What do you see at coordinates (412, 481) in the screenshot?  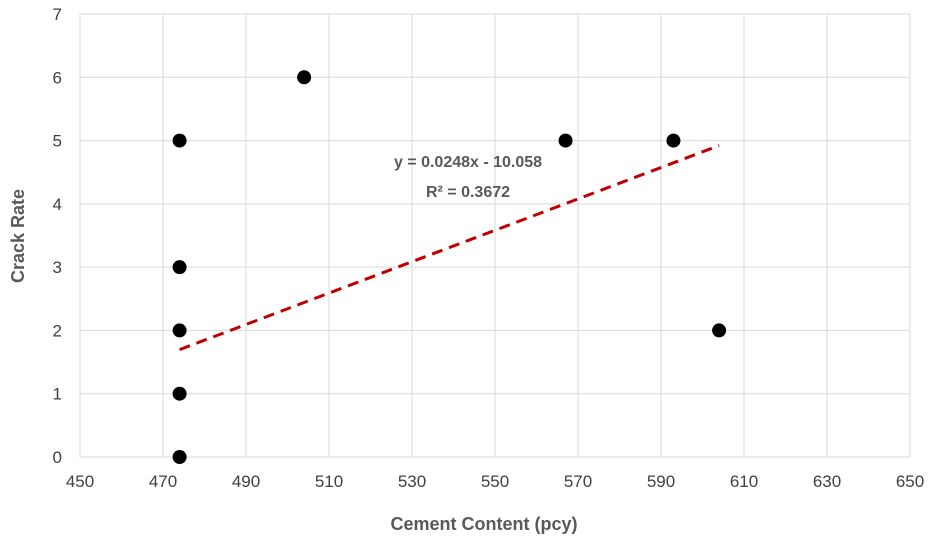 I see `x-tick-label: 530` at bounding box center [412, 481].